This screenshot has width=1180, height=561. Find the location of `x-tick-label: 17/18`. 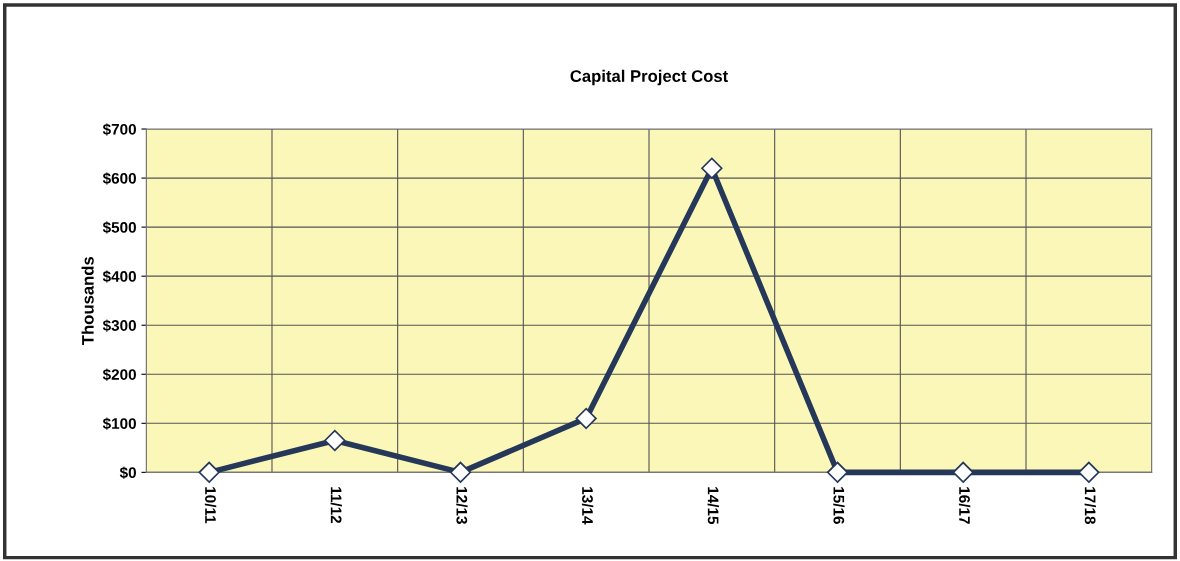

x-tick-label: 17/18 is located at coordinates (1090, 506).